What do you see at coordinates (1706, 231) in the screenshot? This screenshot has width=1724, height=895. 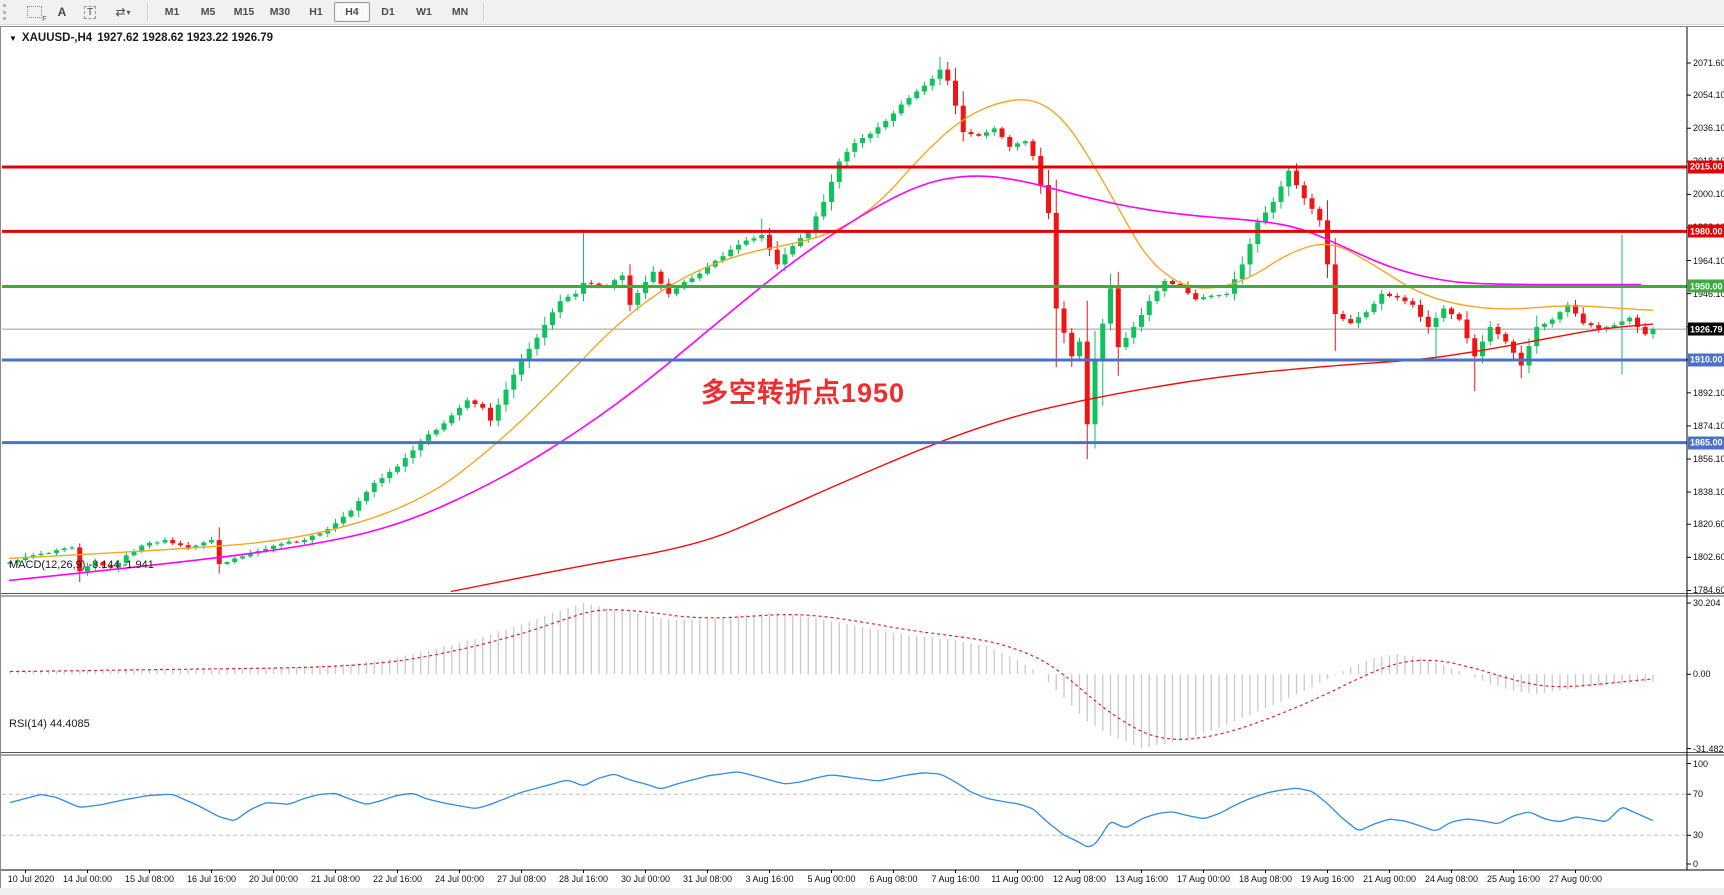 I see `price-badge: 1980.00` at bounding box center [1706, 231].